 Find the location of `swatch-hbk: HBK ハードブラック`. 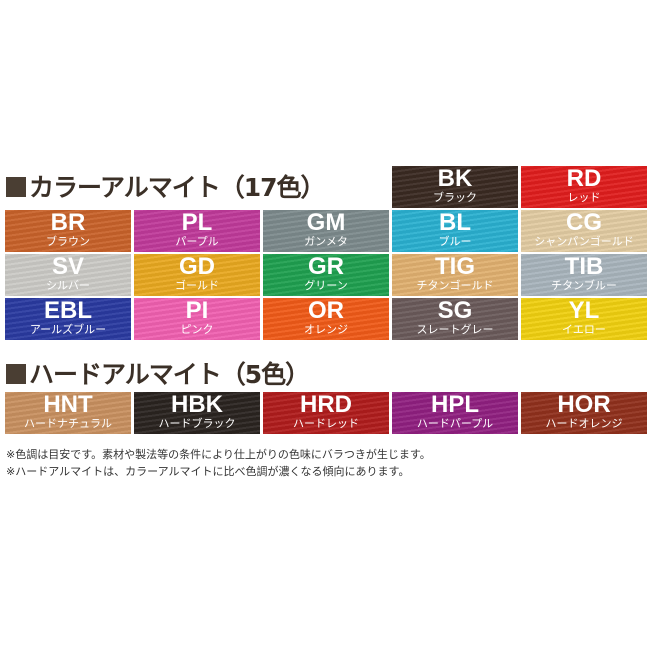

swatch-hbk: HBK ハードブラック is located at coordinates (197, 413).